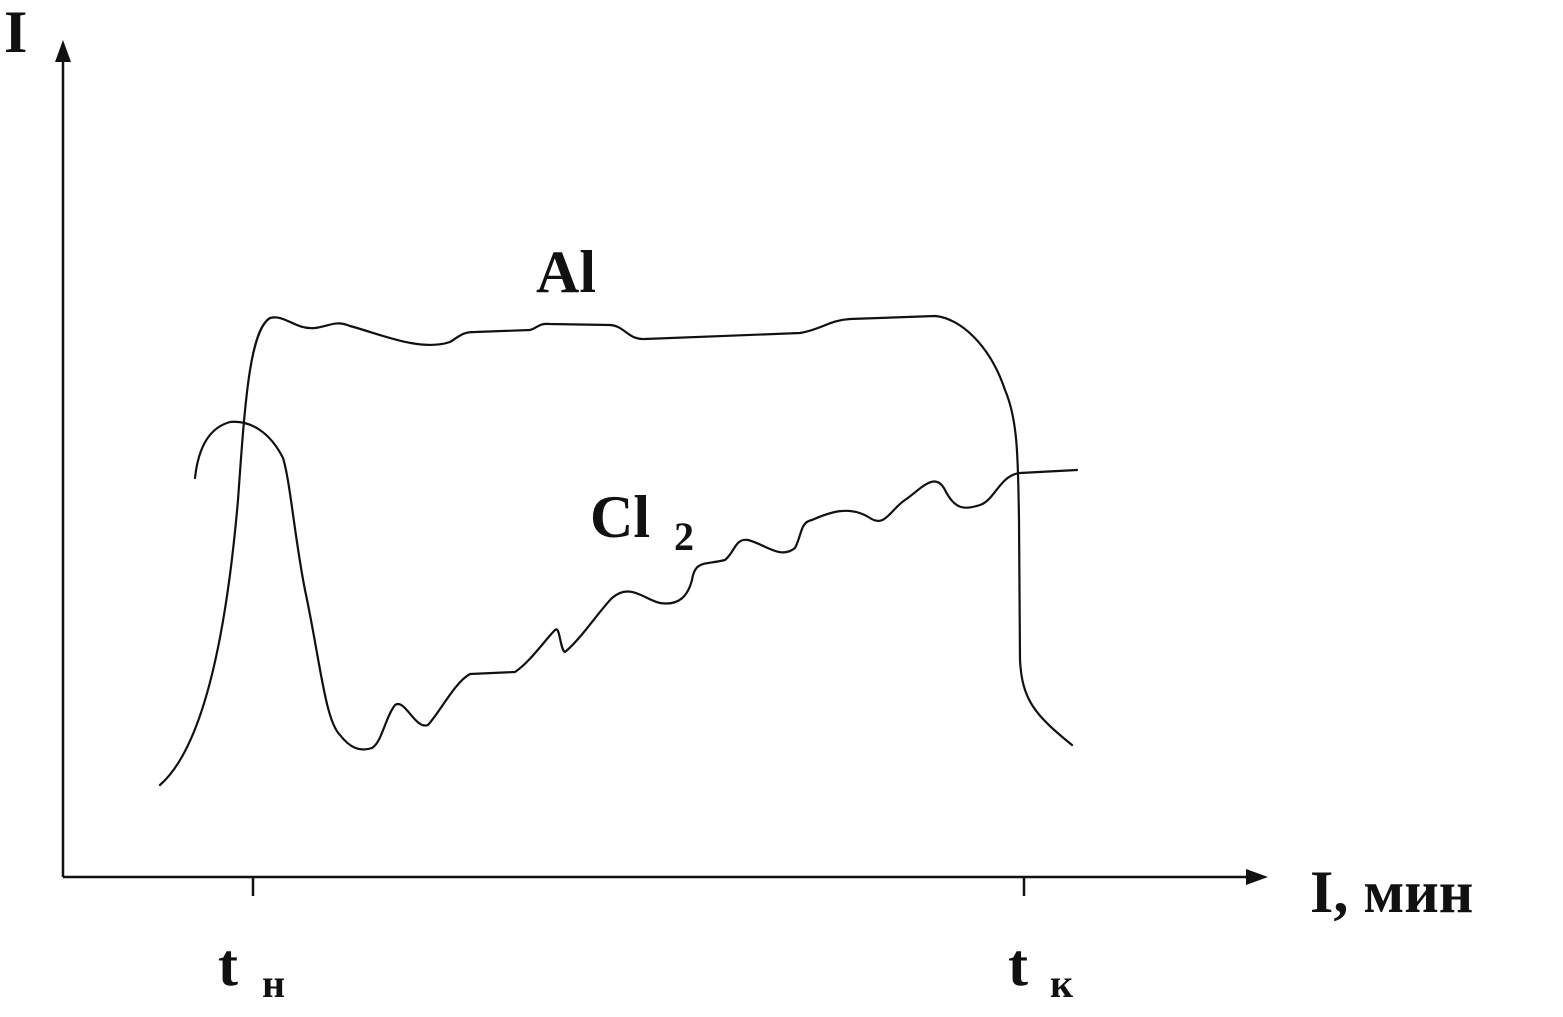 Image resolution: width=1563 pixels, height=1017 pixels. What do you see at coordinates (1257, 877) in the screenshot?
I see `x-axis-arrow` at bounding box center [1257, 877].